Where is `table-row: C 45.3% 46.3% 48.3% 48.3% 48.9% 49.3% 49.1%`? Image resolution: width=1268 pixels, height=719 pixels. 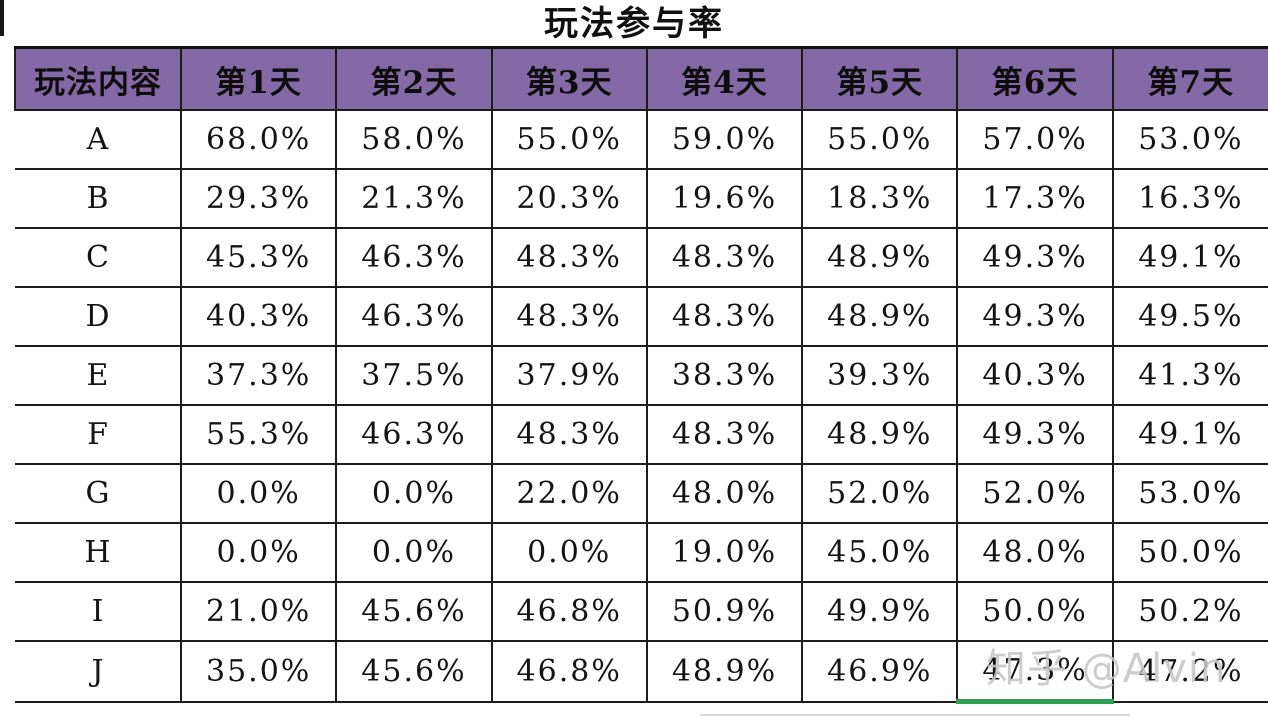 table-row: C 45.3% 46.3% 48.3% 48.3% 48.9% 49.3% 49.1% is located at coordinates (641, 257).